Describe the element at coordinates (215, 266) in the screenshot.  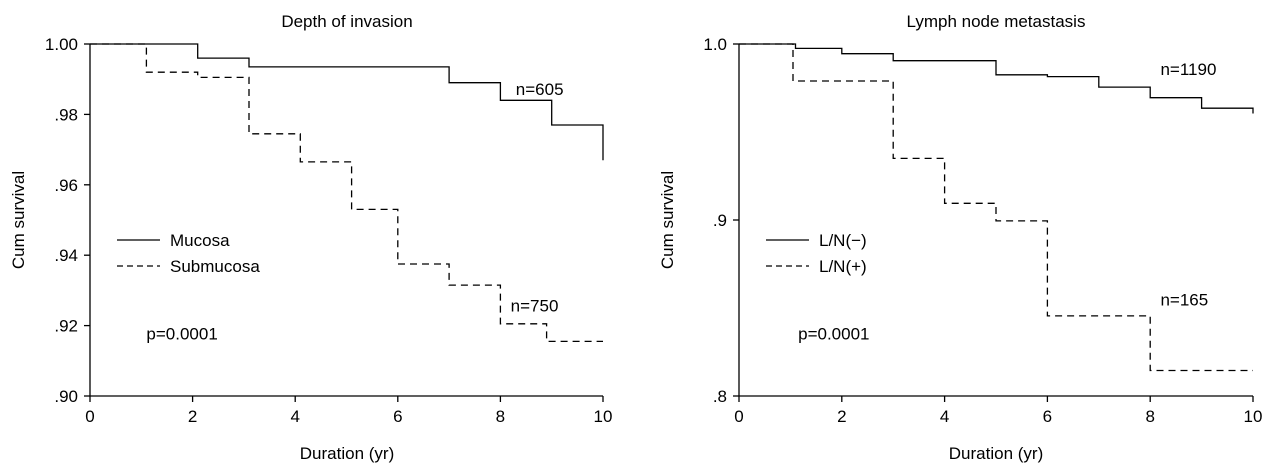
I see `legend-label-submucosa: Submucosa` at that location.